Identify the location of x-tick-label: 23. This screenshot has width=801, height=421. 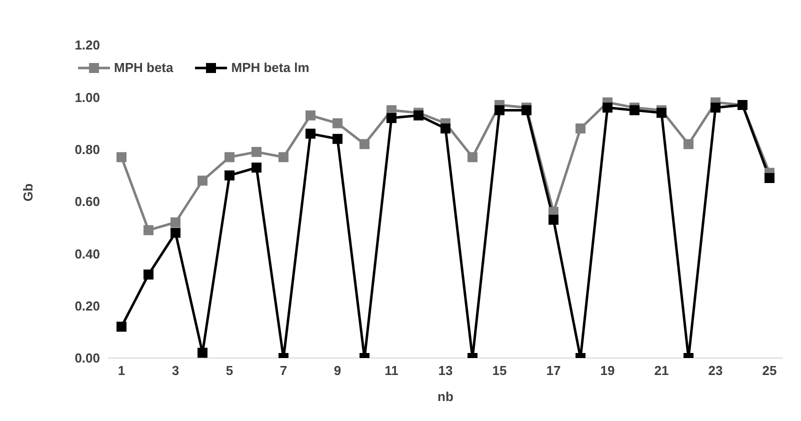
(715, 370).